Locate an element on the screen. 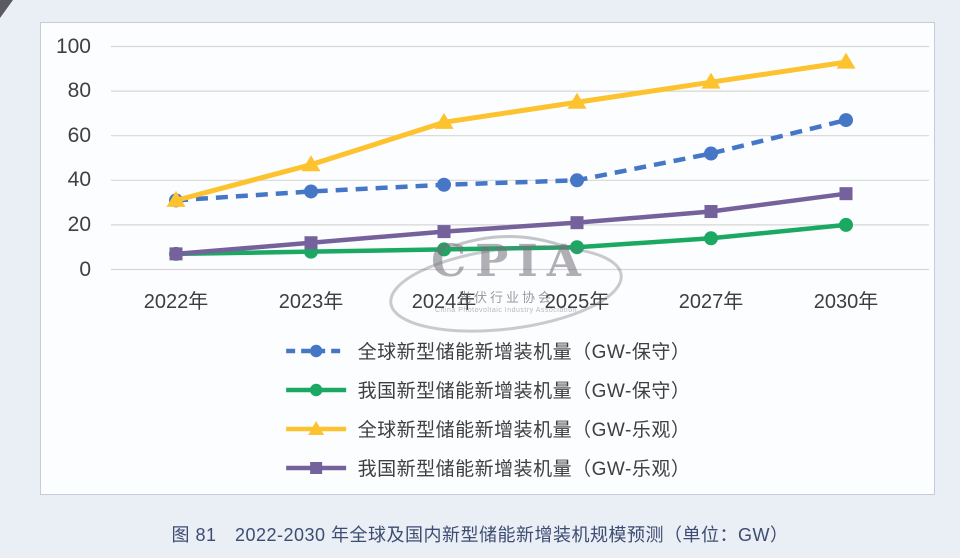 Image resolution: width=960 pixels, height=558 pixels. x-tick-label: 2030年 is located at coordinates (846, 302).